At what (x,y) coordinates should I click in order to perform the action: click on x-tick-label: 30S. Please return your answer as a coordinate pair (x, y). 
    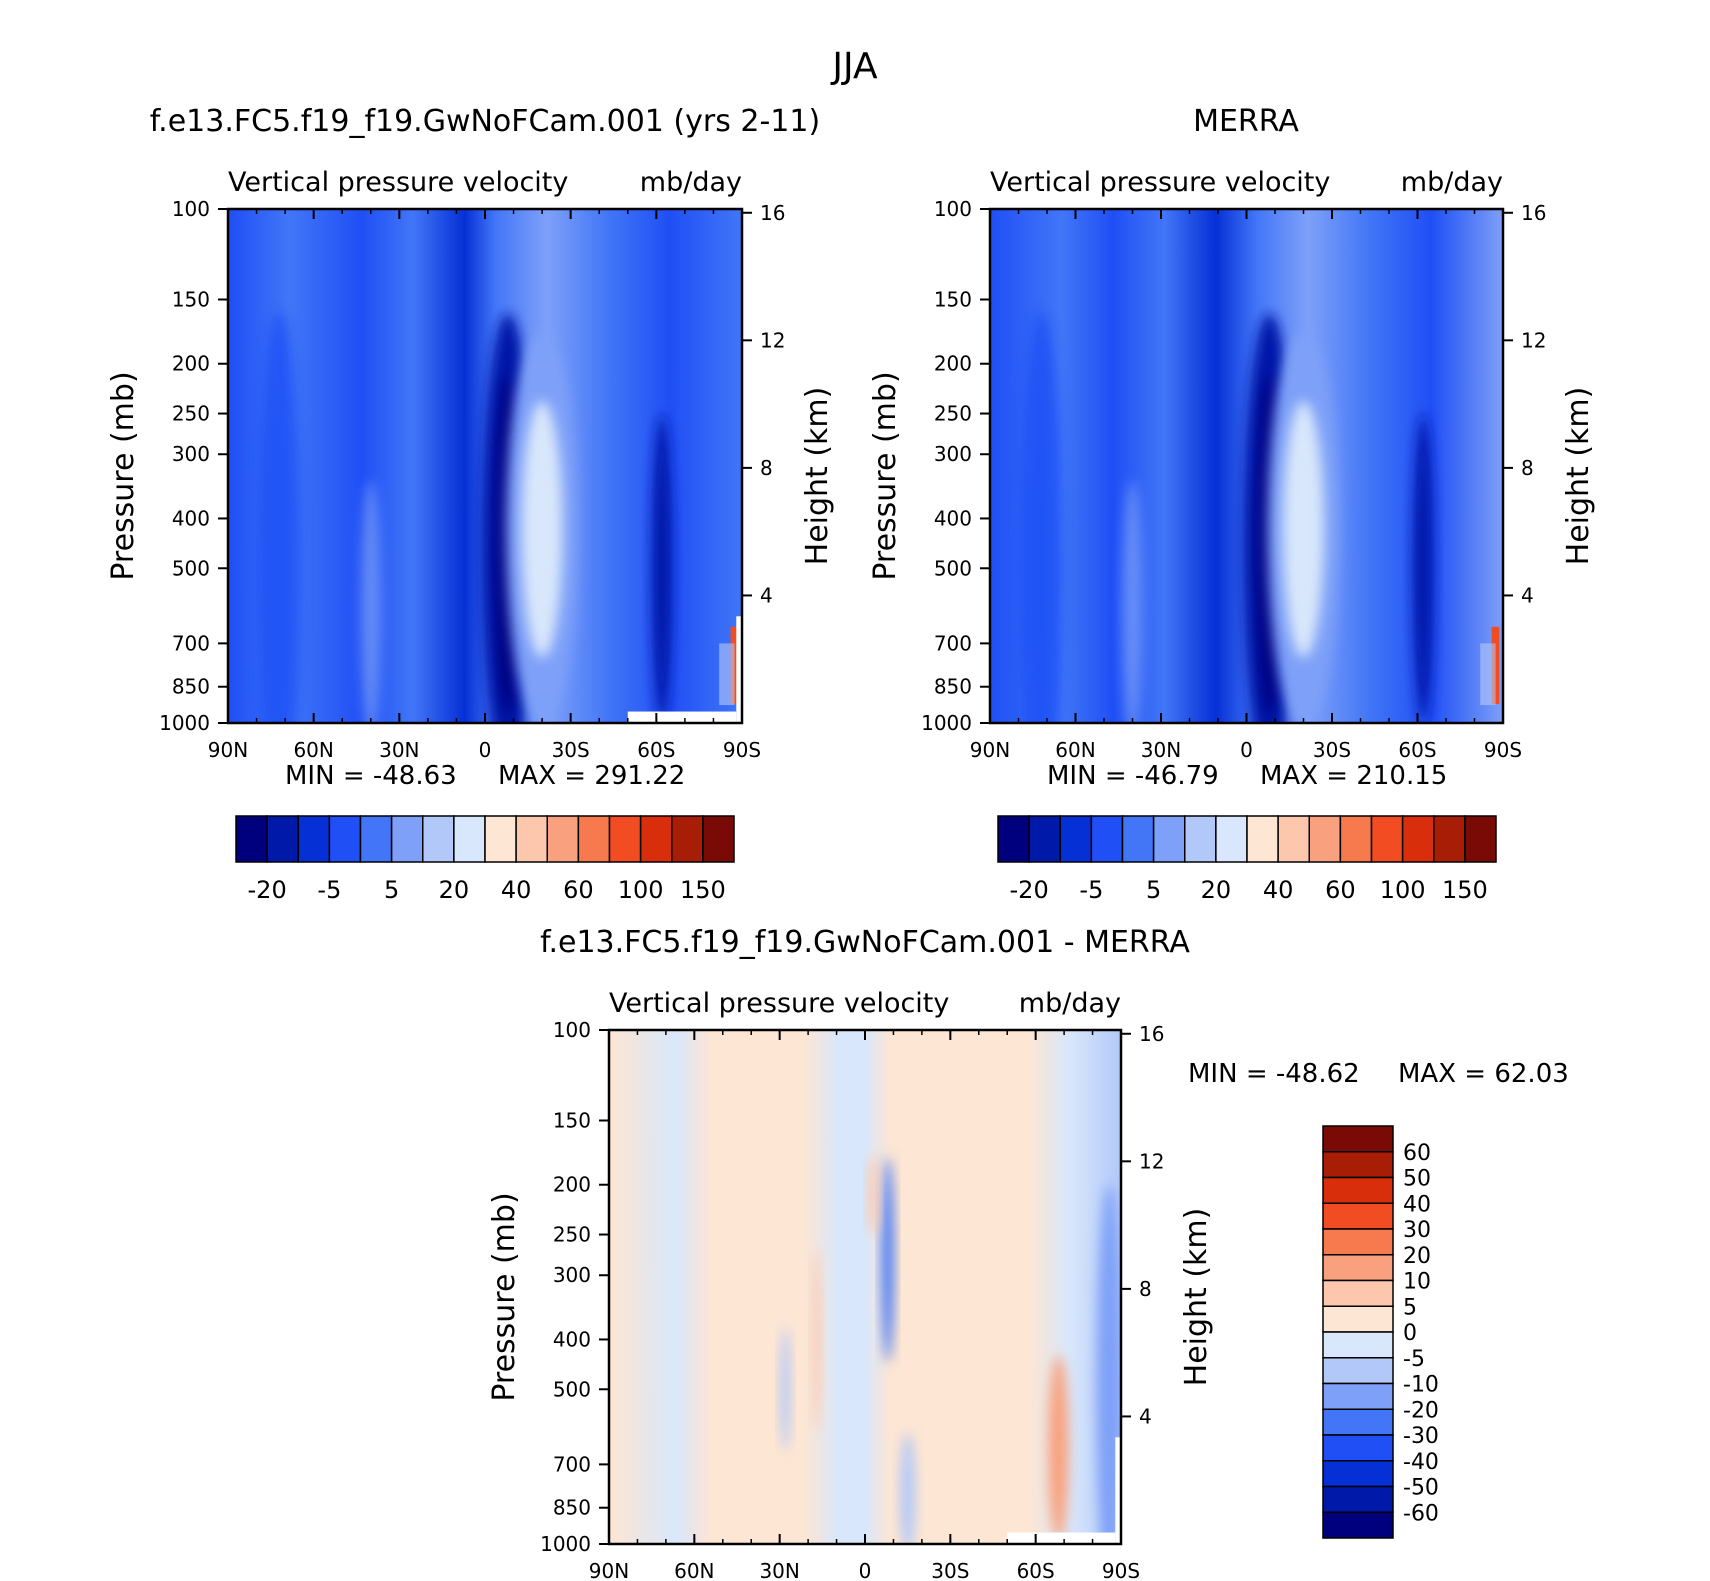
    Looking at the image, I should click on (571, 750).